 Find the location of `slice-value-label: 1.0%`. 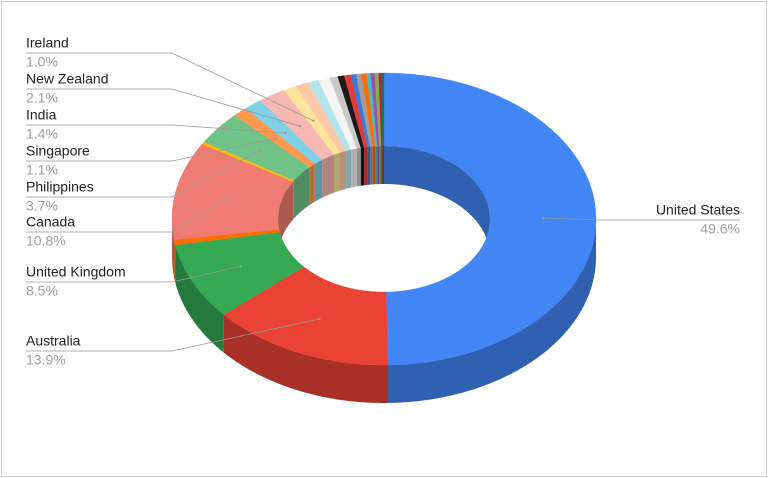

slice-value-label: 1.0% is located at coordinates (42, 62).